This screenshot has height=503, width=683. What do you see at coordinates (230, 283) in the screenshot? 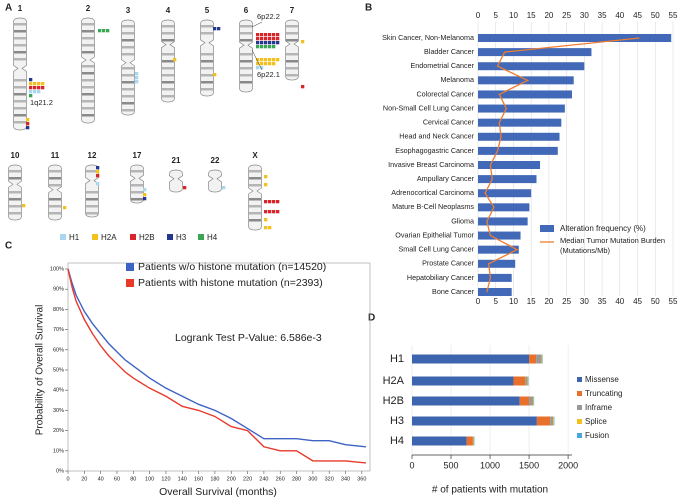
I see `legend-label: Patients with histone mutation (n=2393)` at bounding box center [230, 283].